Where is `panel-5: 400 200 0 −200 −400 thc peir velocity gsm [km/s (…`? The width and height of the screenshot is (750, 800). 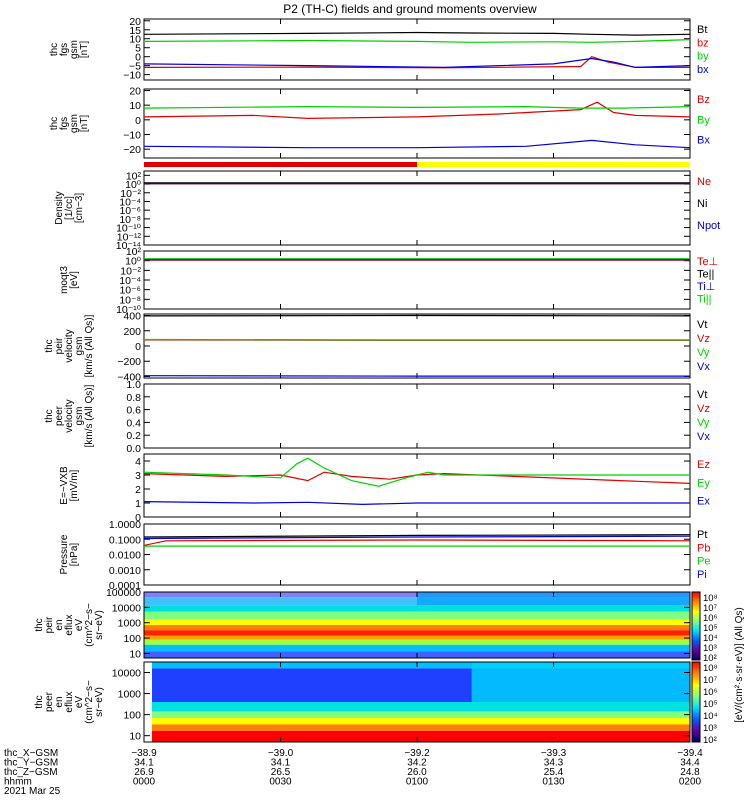
panel-5: 400 200 0 −200 −400 thc peir velocity gsm [km/s (… is located at coordinates (377, 347).